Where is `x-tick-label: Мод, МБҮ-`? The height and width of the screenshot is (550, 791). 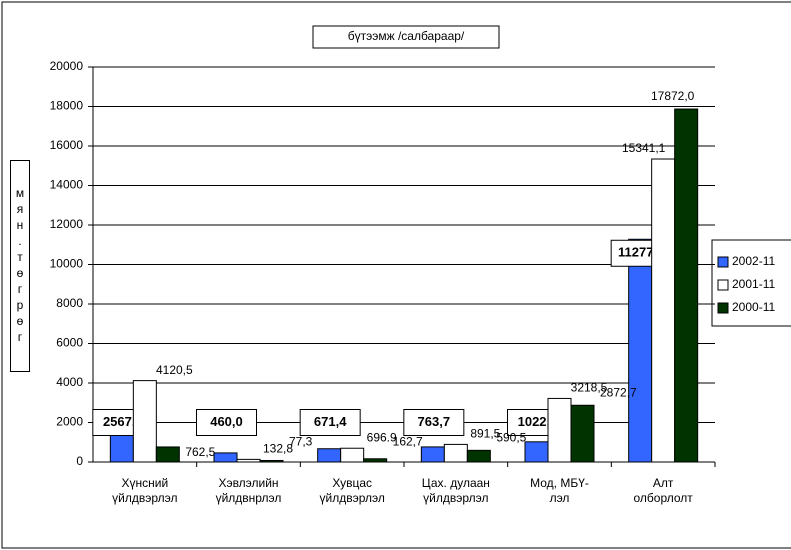
x-tick-label: Мод, МБҮ- is located at coordinates (559, 483).